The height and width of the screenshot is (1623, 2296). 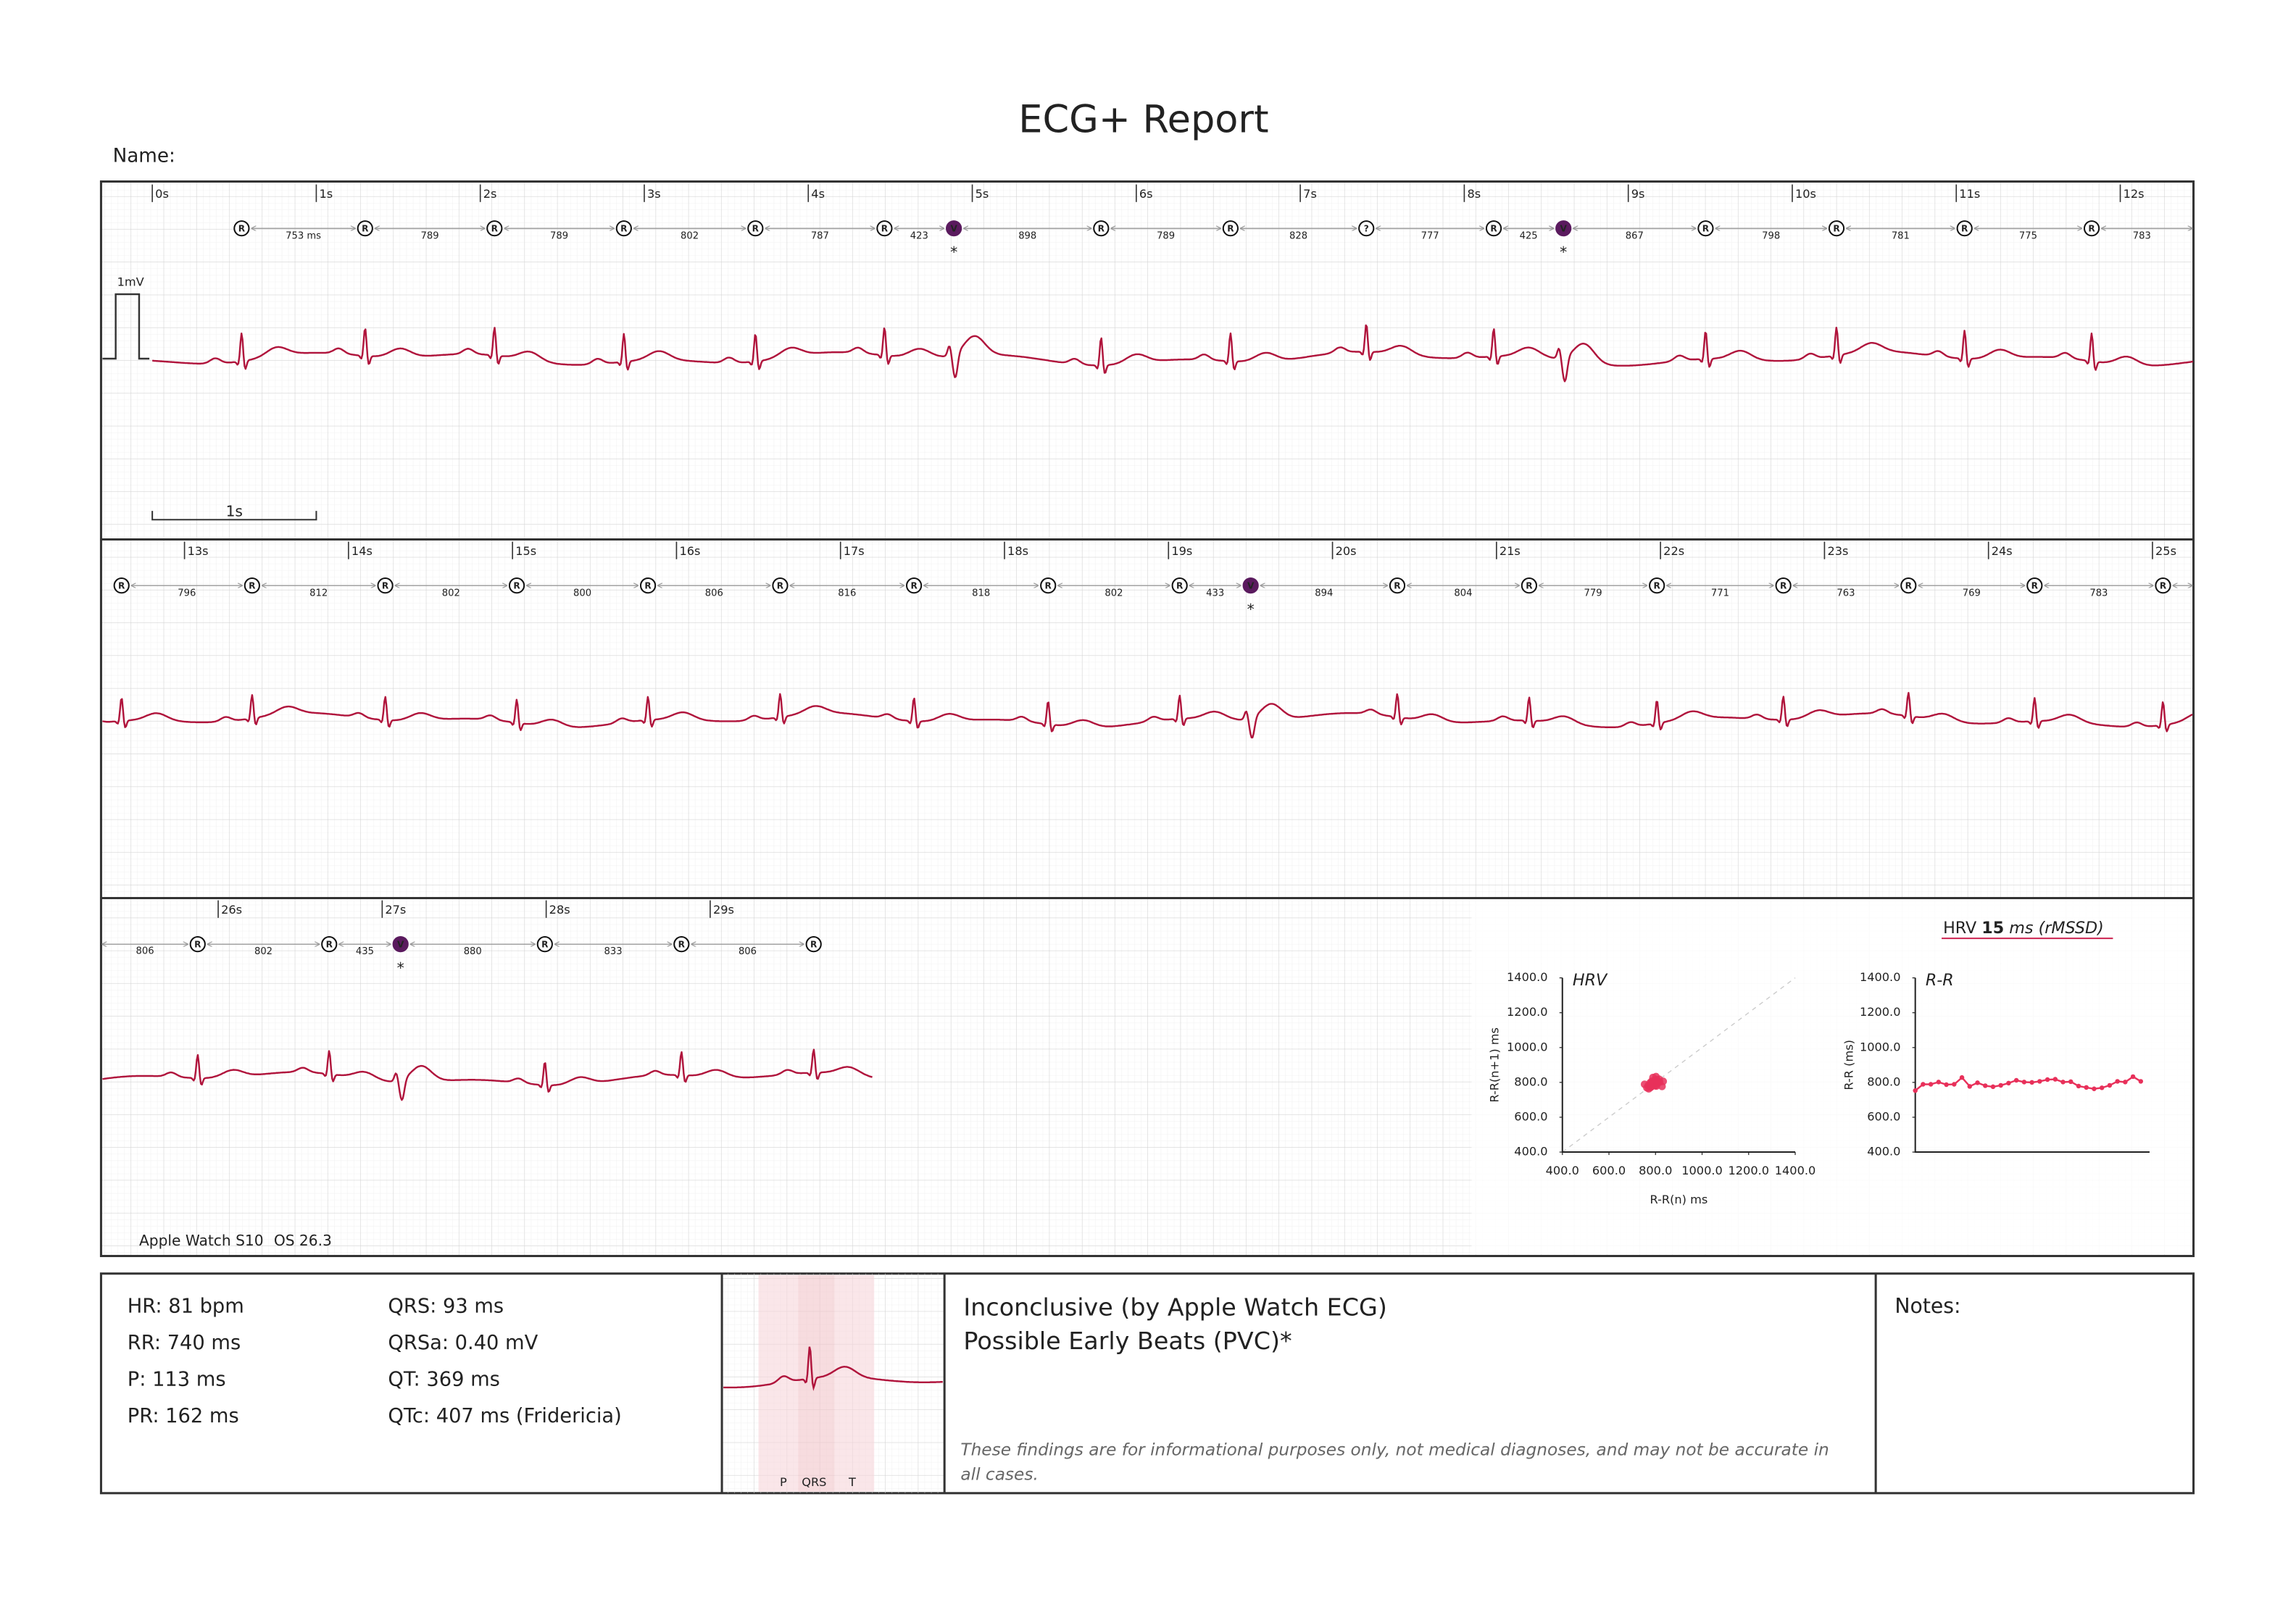 I want to click on finding: Possible Early Beats (PVC)*, so click(x=1127, y=1341).